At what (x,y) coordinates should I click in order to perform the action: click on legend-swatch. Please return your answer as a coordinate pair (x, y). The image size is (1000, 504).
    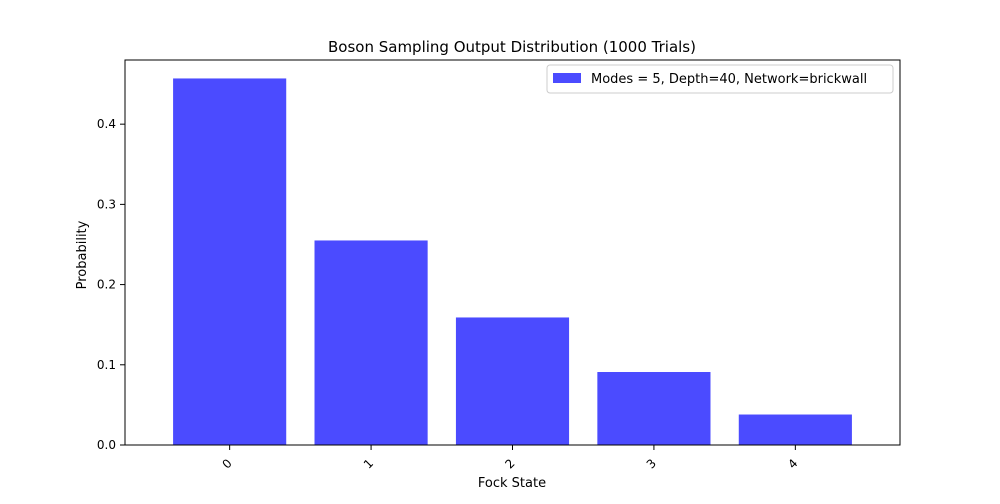
    Looking at the image, I should click on (567, 78).